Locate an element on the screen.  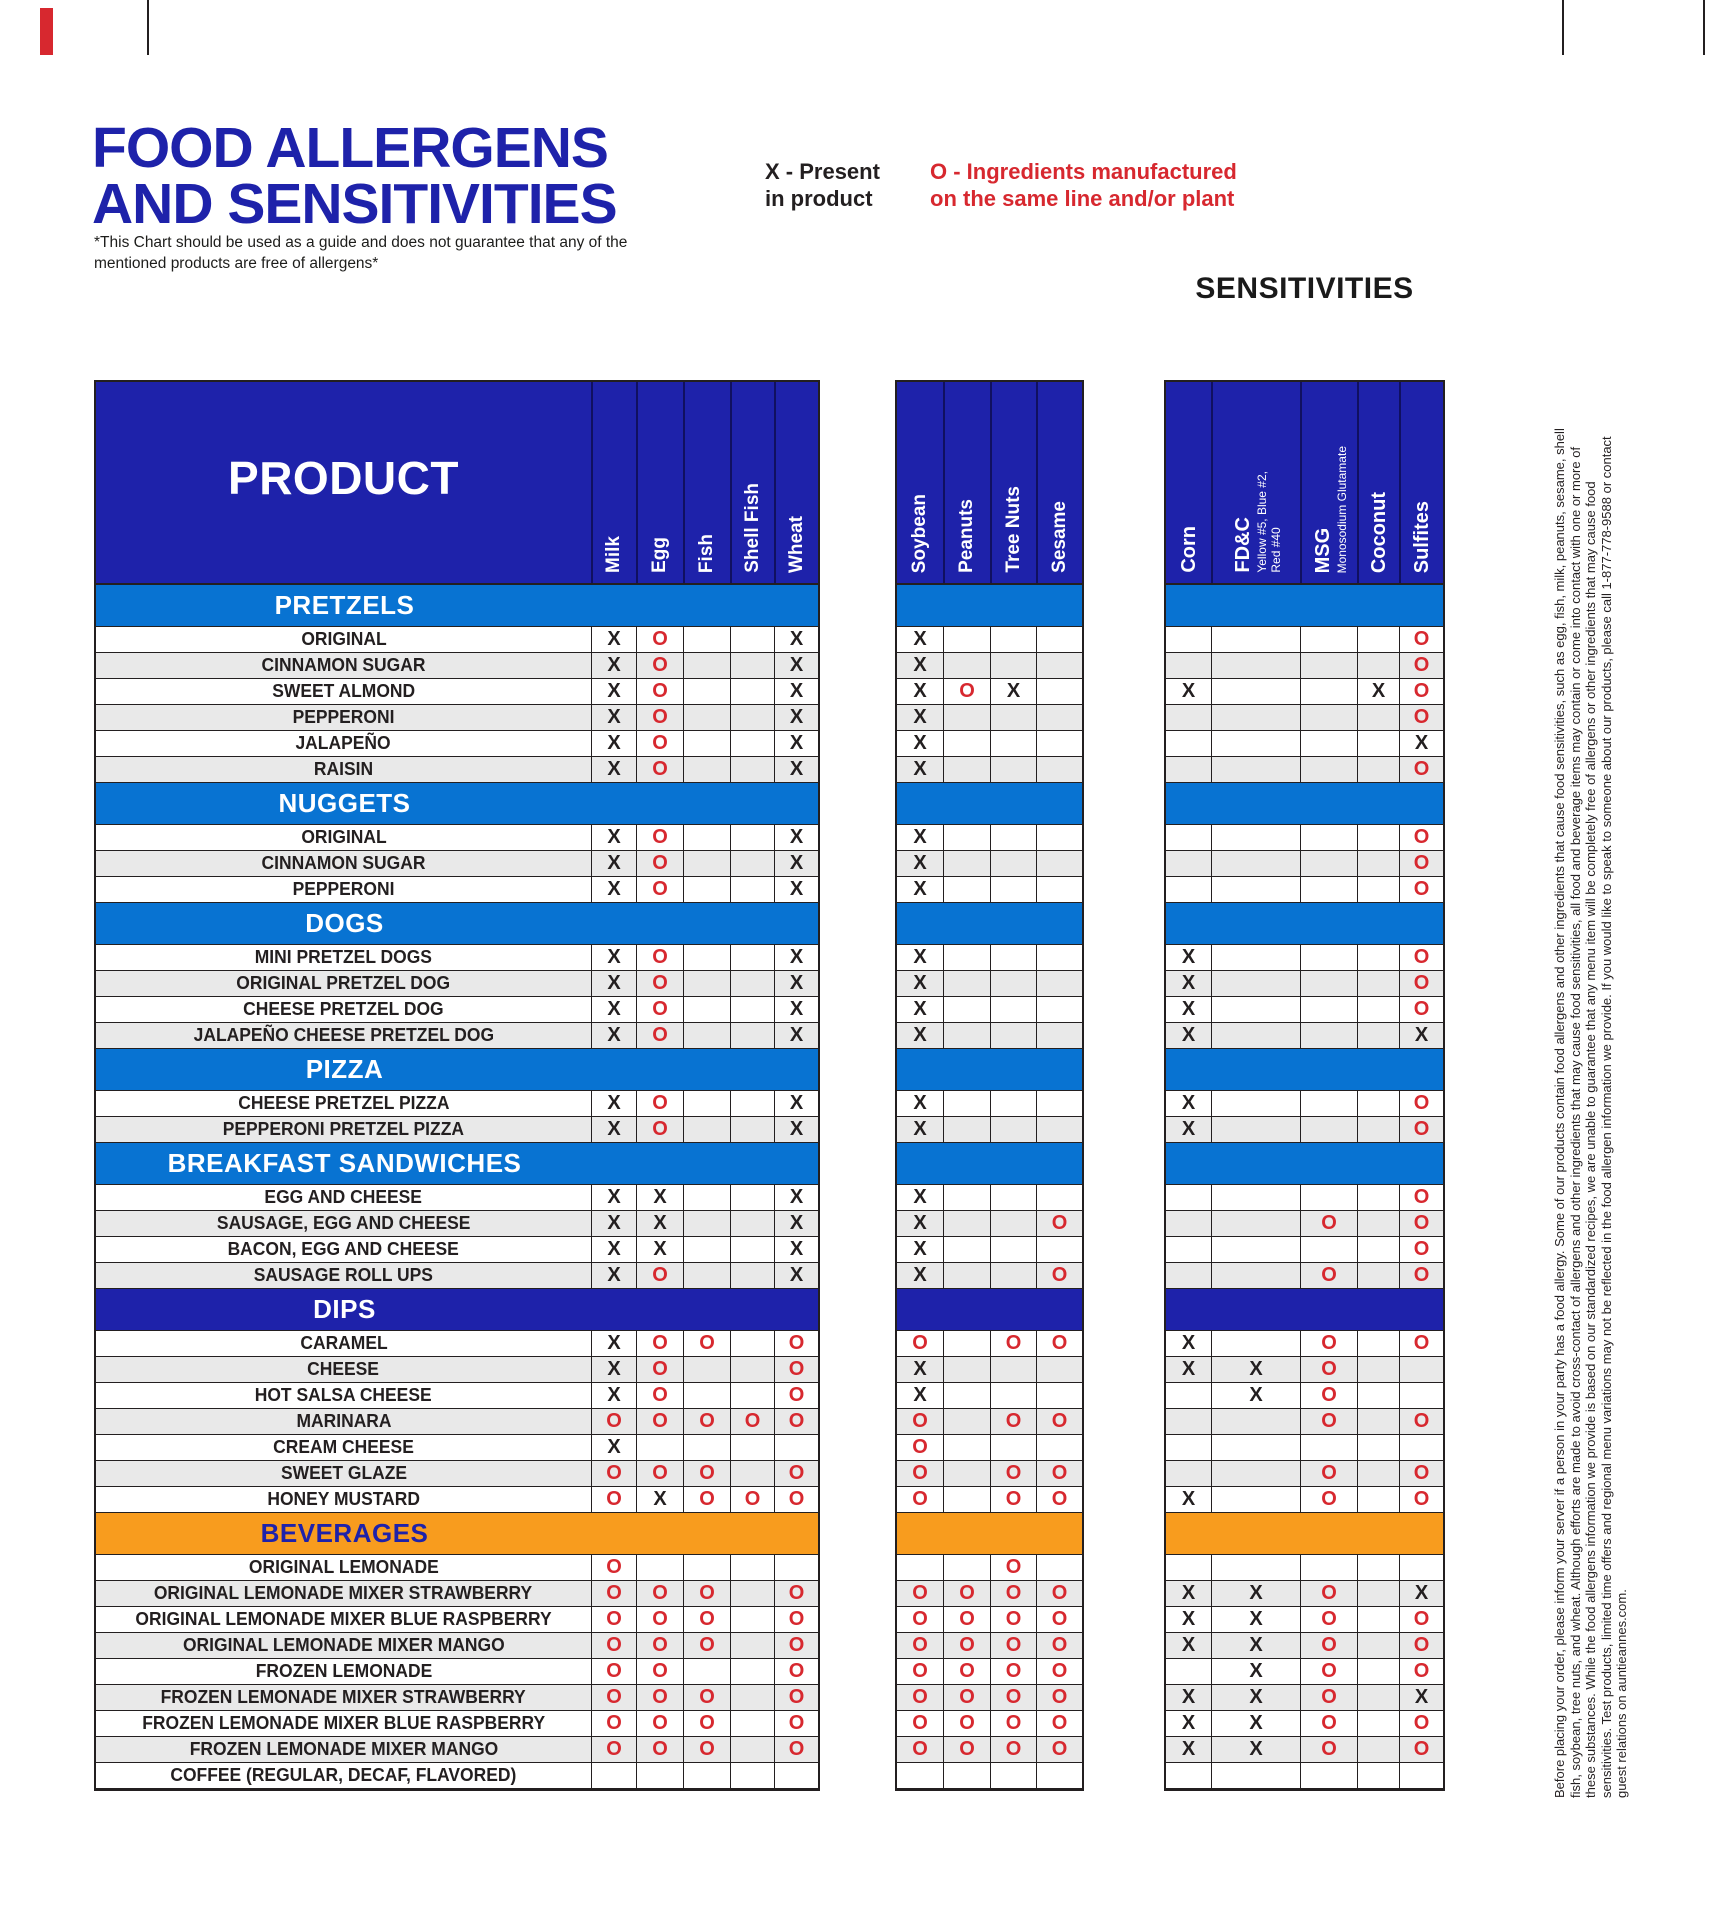
product-name: CARAMEL is located at coordinates (343, 1343).